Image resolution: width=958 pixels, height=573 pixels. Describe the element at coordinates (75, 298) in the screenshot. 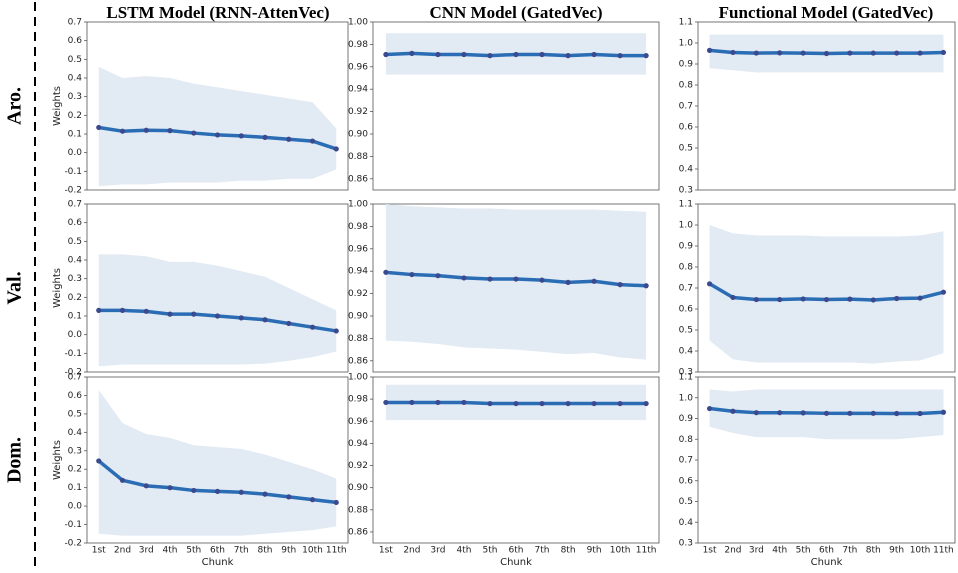

I see `y-tick-label: 0.2` at that location.